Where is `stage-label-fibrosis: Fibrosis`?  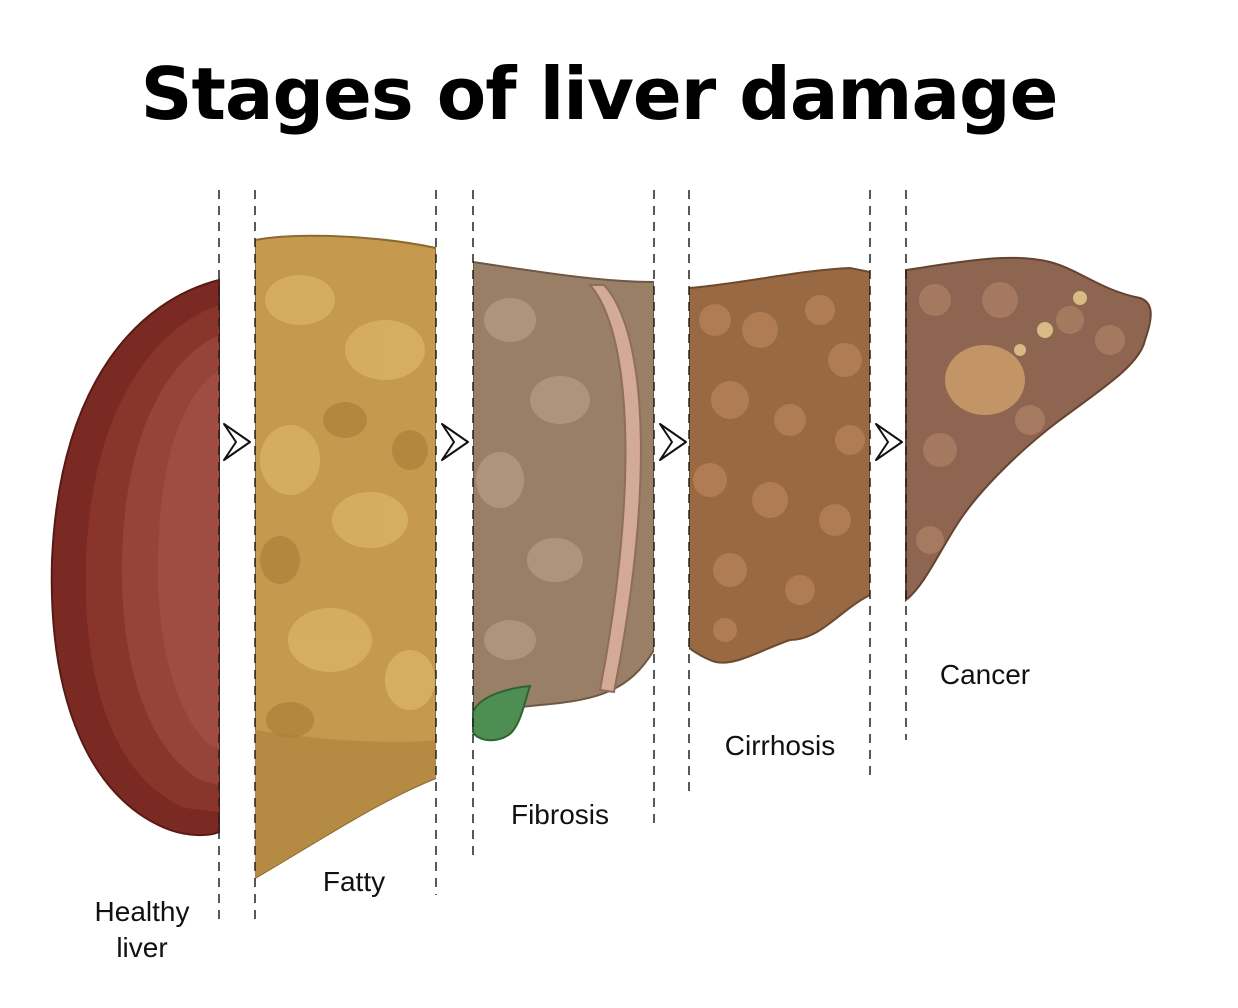
stage-label-fibrosis: Fibrosis is located at coordinates (559, 814).